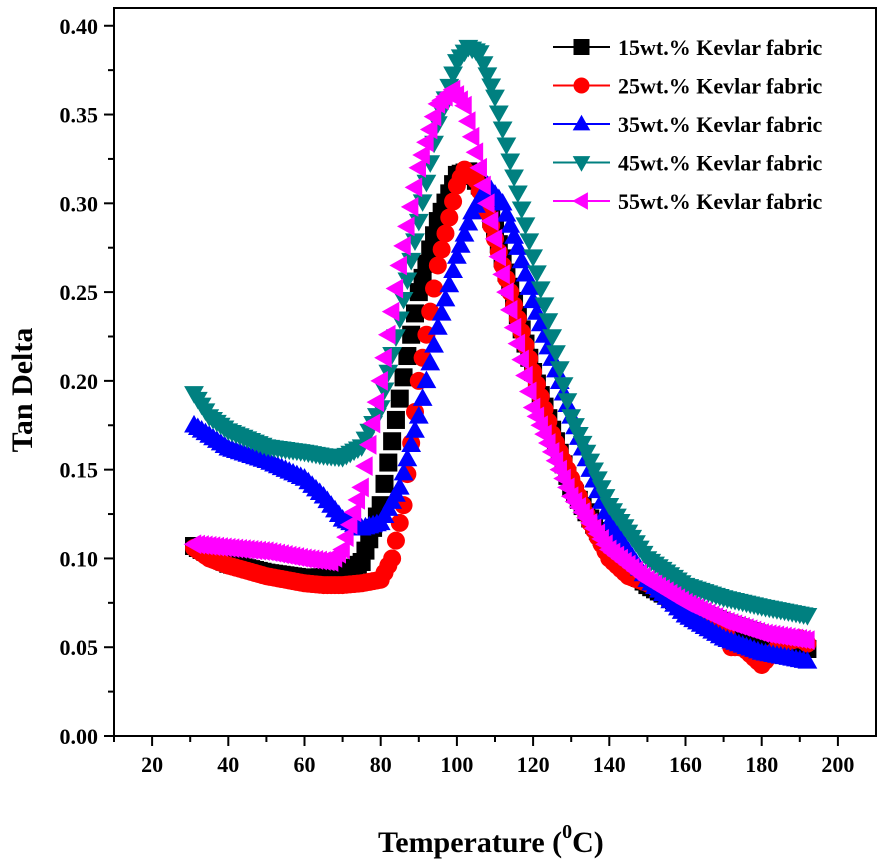 The width and height of the screenshot is (883, 862). What do you see at coordinates (685, 764) in the screenshot?
I see `x-tick-label: 160` at bounding box center [685, 764].